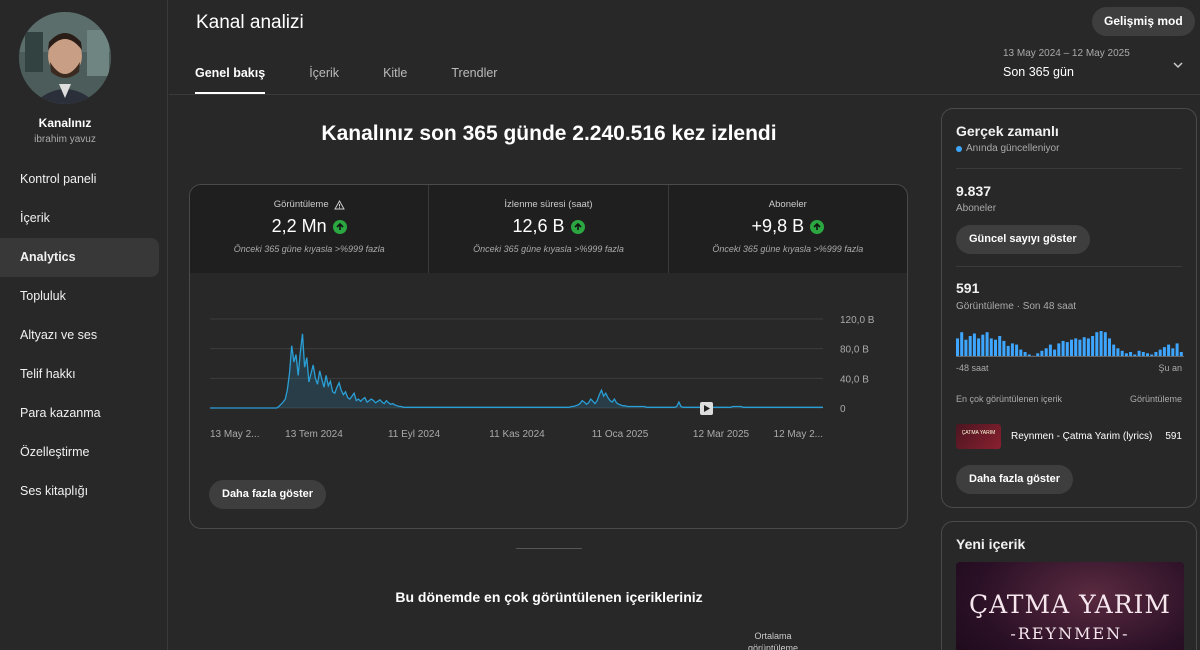  What do you see at coordinates (549, 548) in the screenshot?
I see `section-divider` at bounding box center [549, 548].